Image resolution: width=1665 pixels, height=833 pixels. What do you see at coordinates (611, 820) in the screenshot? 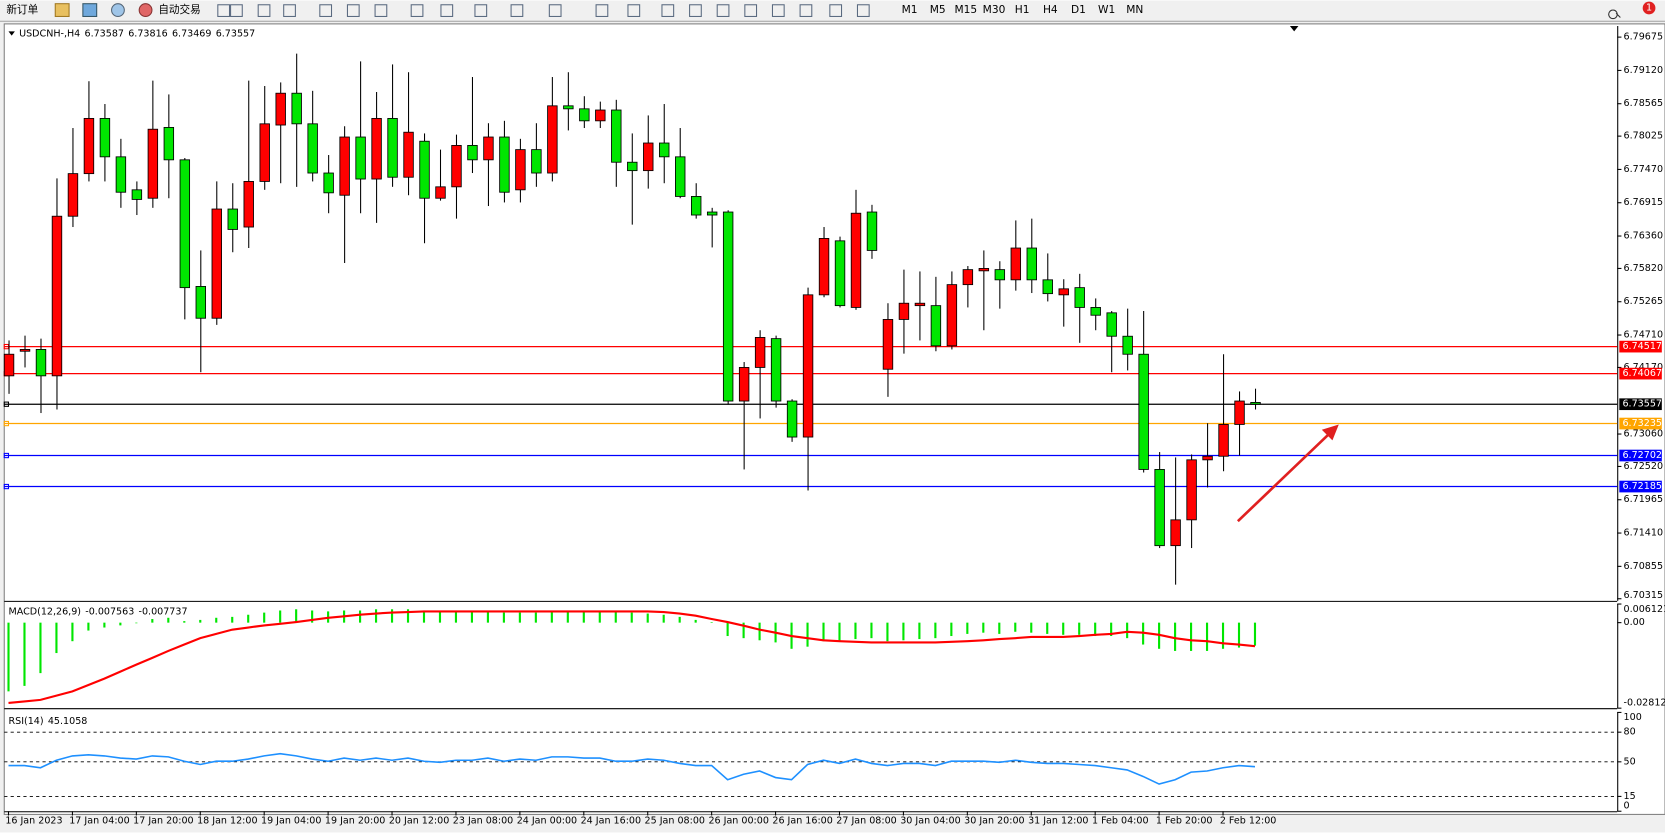
I see `x-tick-label: 24 Jan 16:00` at bounding box center [611, 820].